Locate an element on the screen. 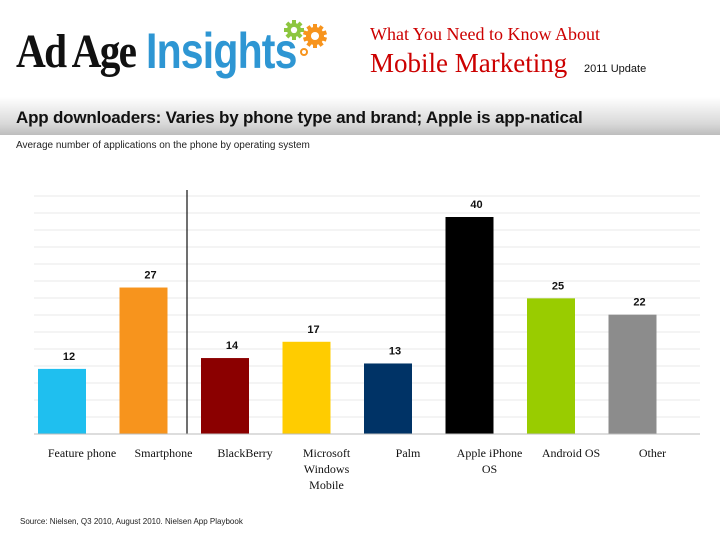 The height and width of the screenshot is (540, 720). category-label: Other is located at coordinates (652, 453).